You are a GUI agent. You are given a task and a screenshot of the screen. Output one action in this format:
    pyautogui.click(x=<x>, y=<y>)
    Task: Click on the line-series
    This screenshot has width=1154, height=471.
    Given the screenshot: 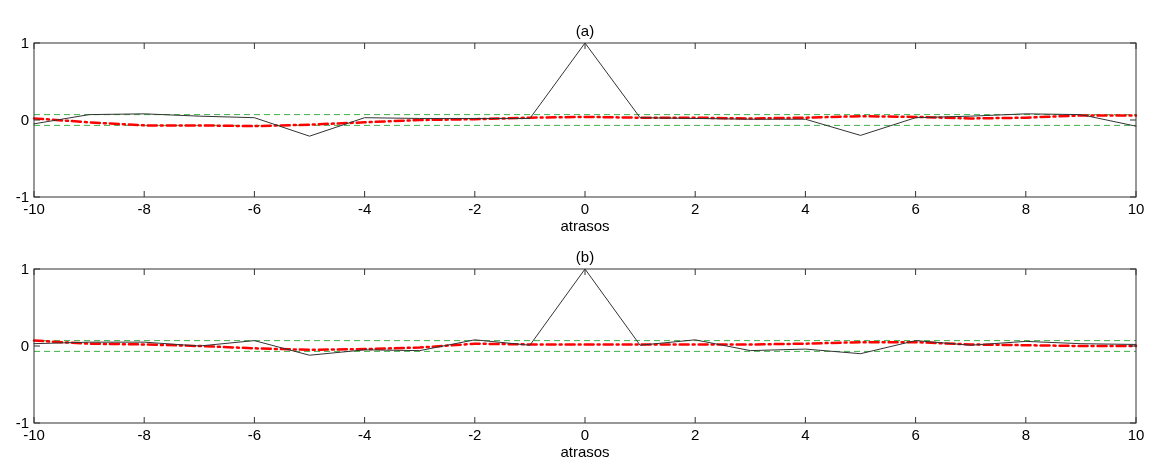 What is the action you would take?
    pyautogui.click(x=585, y=121)
    